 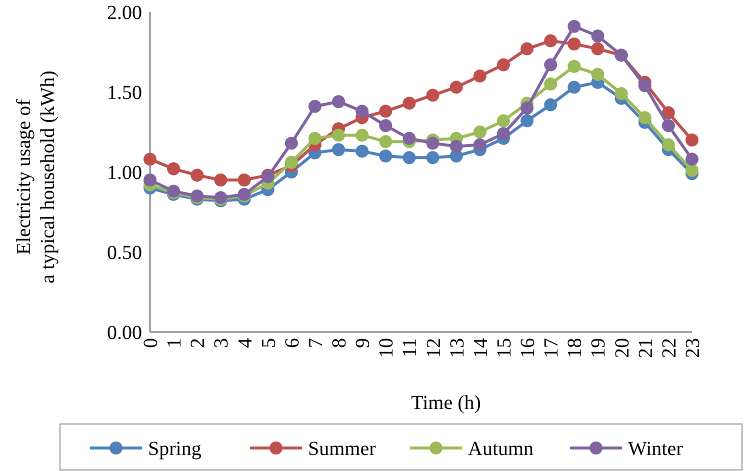 I want to click on x-tick-label: 20, so click(x=622, y=348).